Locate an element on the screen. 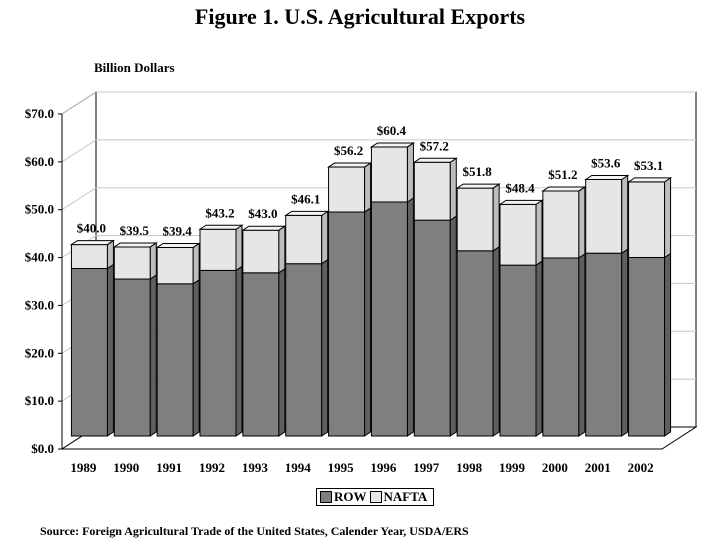  x-tick-label: 1993 is located at coordinates (255, 467).